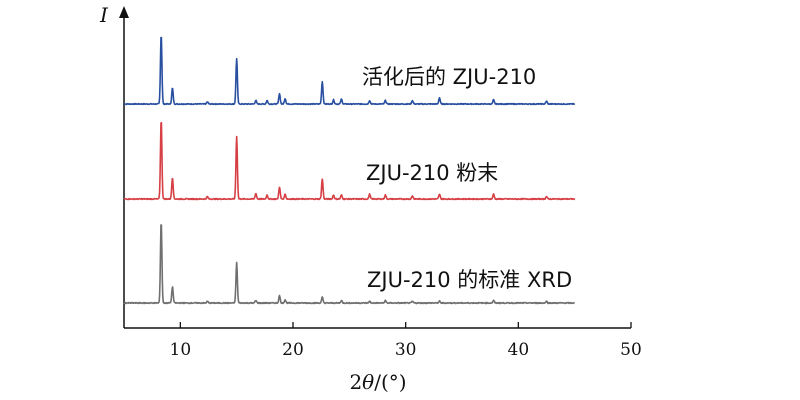 Image resolution: width=800 pixels, height=400 pixels. I want to click on x-axis-ticks: 10 20 30 40 50, so click(406, 341).